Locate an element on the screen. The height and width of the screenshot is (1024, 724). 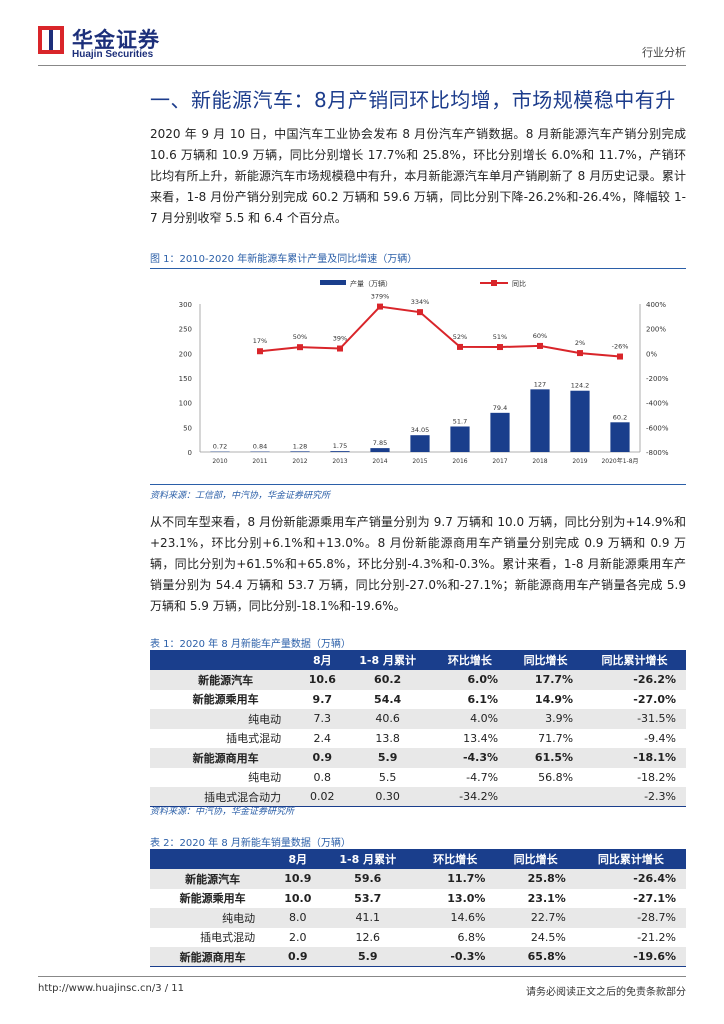
table-row: 新能源汽车 10.6 60.2 6.0% 17.7% -26.2% is located at coordinates (418, 680).